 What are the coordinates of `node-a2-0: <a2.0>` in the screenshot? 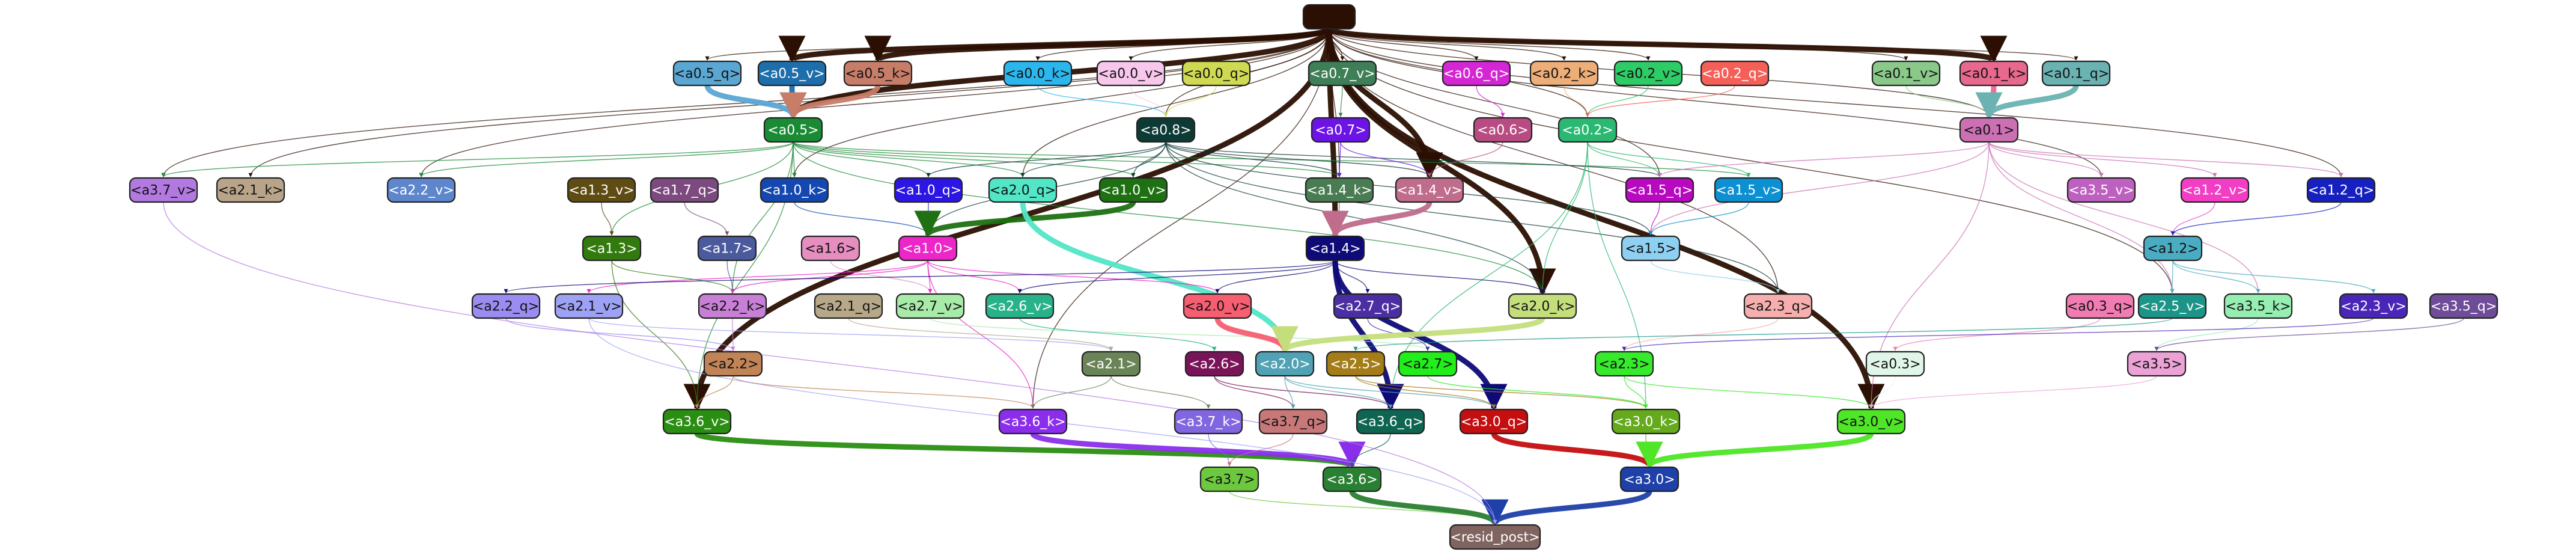 It's located at (1285, 364).